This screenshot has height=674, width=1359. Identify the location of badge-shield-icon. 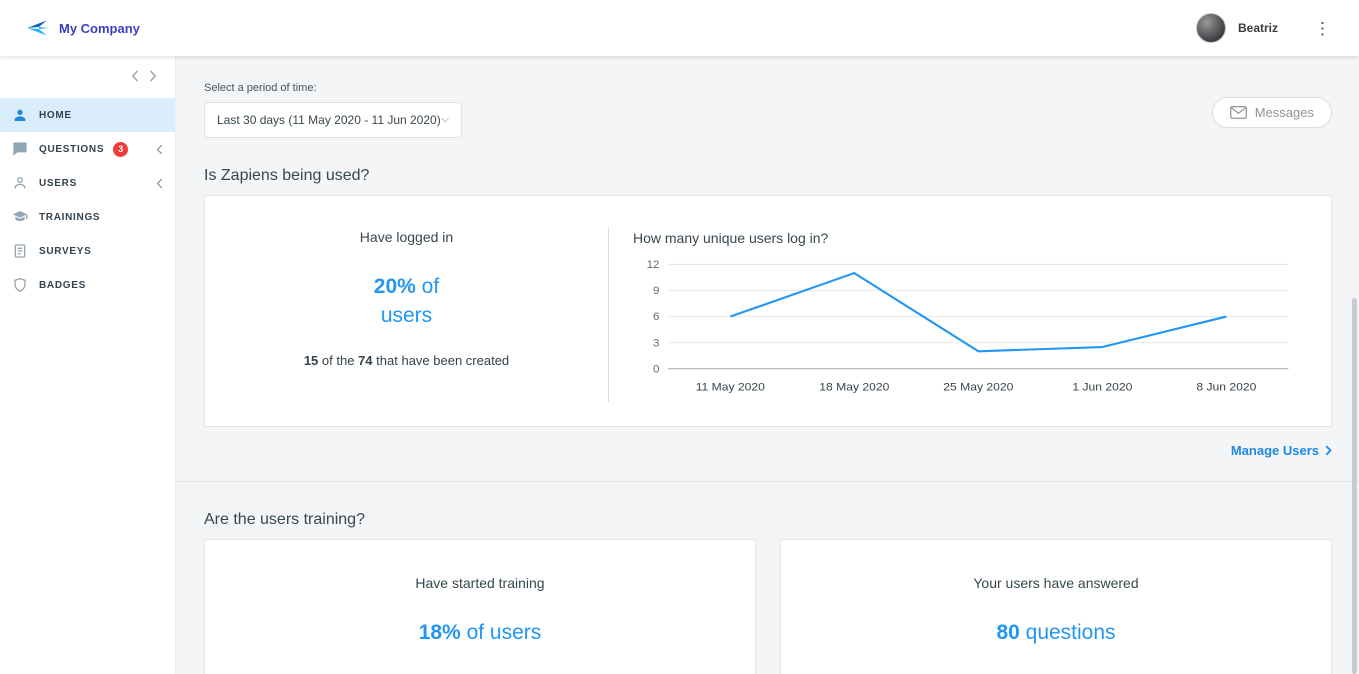
(20, 285).